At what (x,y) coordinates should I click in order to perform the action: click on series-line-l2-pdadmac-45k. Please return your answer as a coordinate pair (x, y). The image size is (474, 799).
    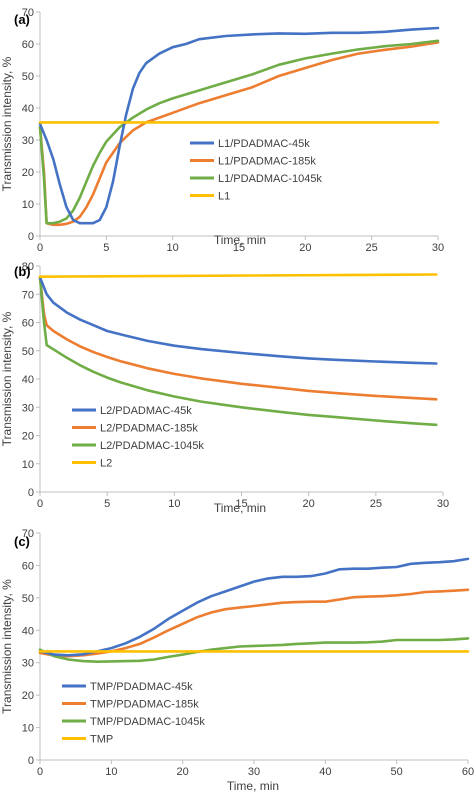
    Looking at the image, I should click on (238, 320).